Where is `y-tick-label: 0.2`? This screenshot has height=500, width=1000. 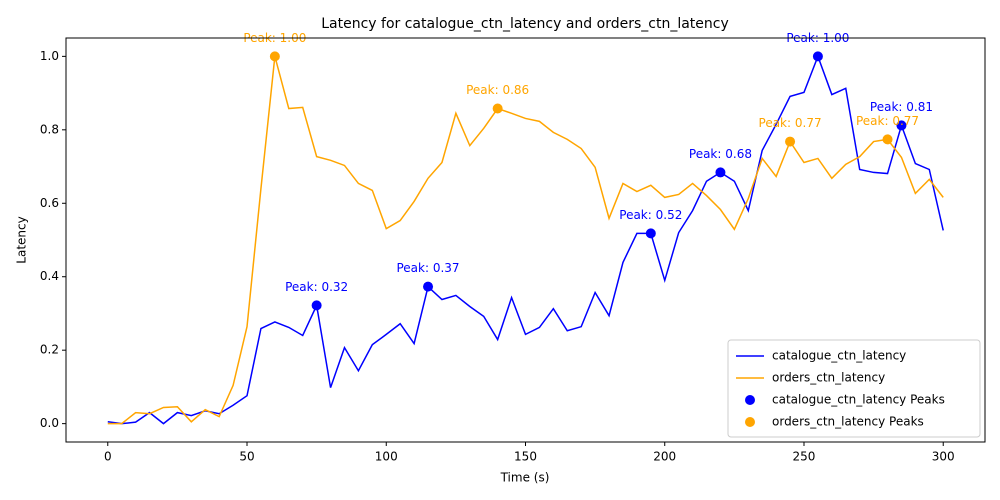
y-tick-label: 0.2 is located at coordinates (49, 350).